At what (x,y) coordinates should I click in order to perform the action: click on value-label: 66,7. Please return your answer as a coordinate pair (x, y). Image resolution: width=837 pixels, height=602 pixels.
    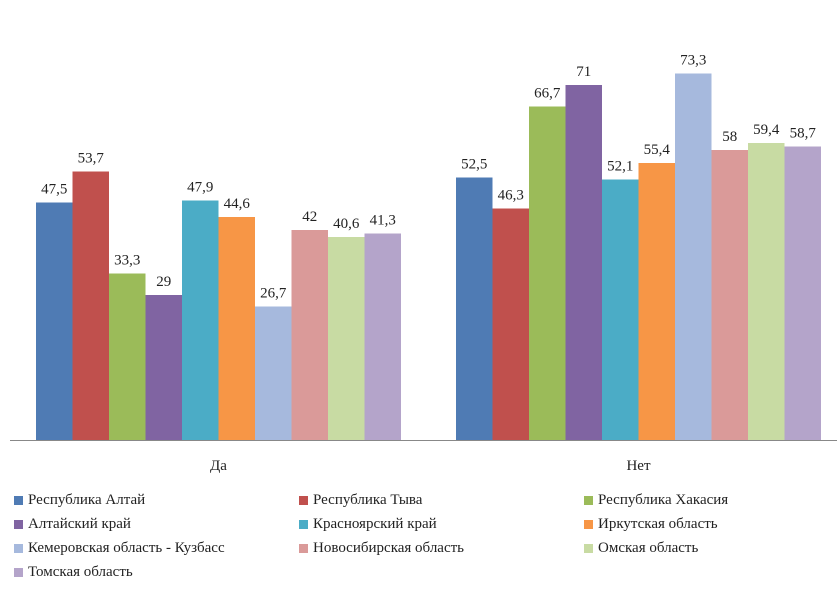
    Looking at the image, I should click on (547, 94).